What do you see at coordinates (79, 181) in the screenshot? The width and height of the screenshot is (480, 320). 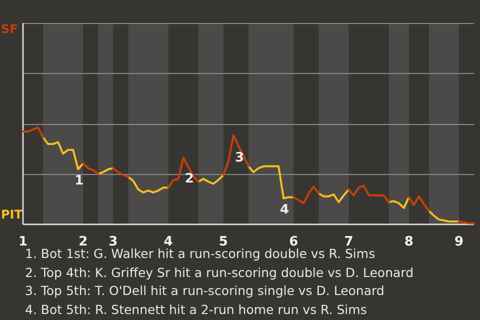 I see `annotation: 1` at bounding box center [79, 181].